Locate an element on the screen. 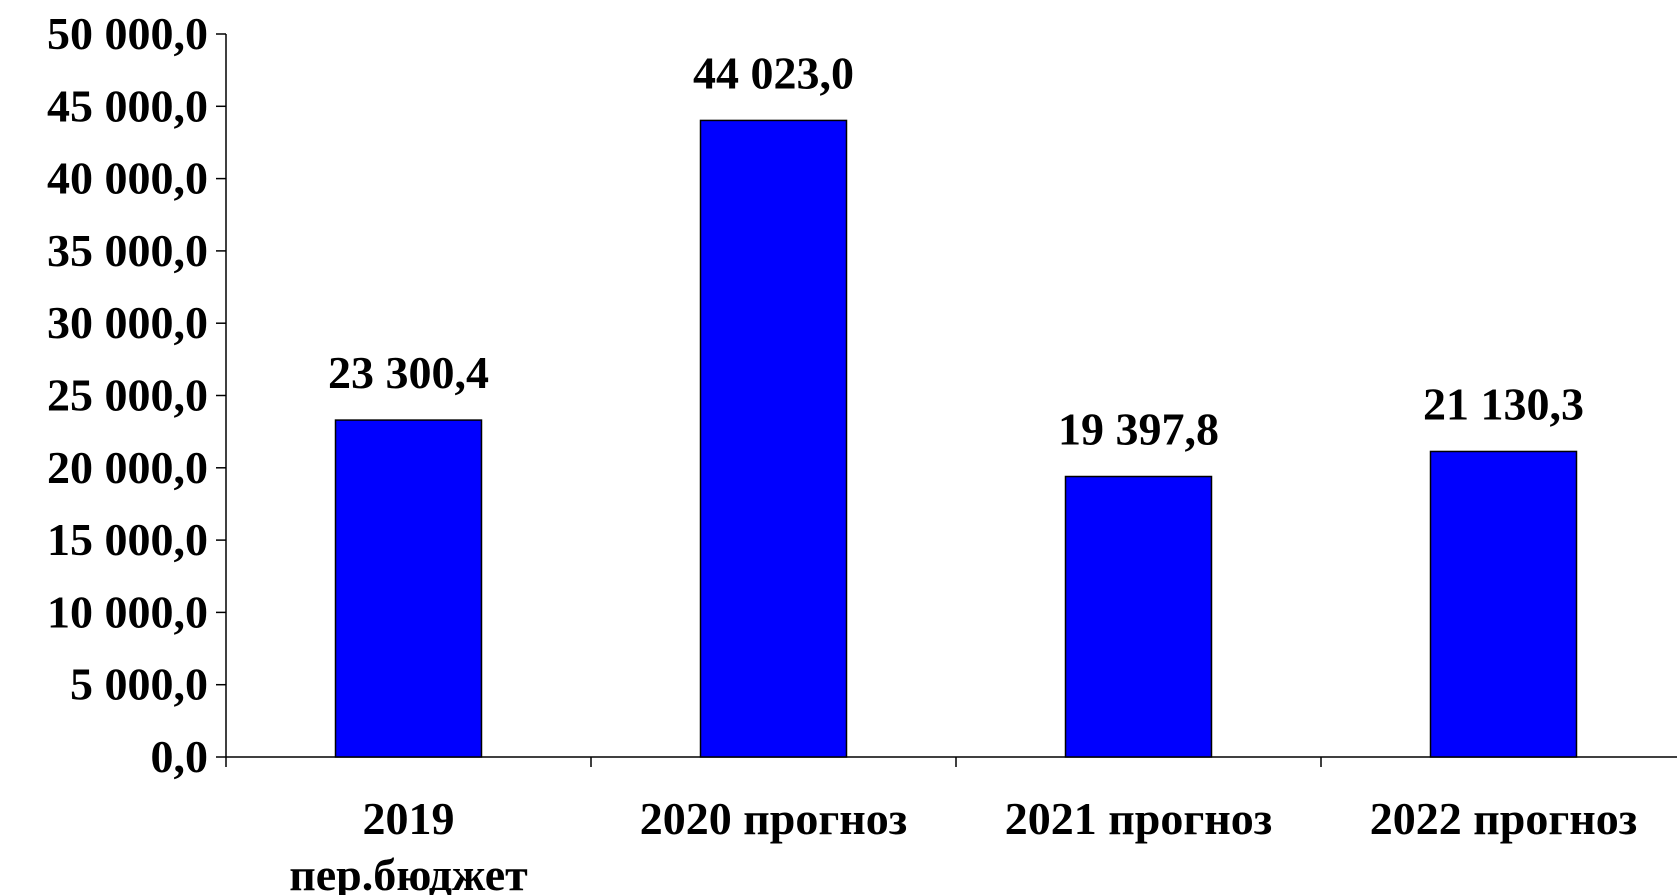  x-tick-label-line: 2021 прогноз is located at coordinates (1138, 818).